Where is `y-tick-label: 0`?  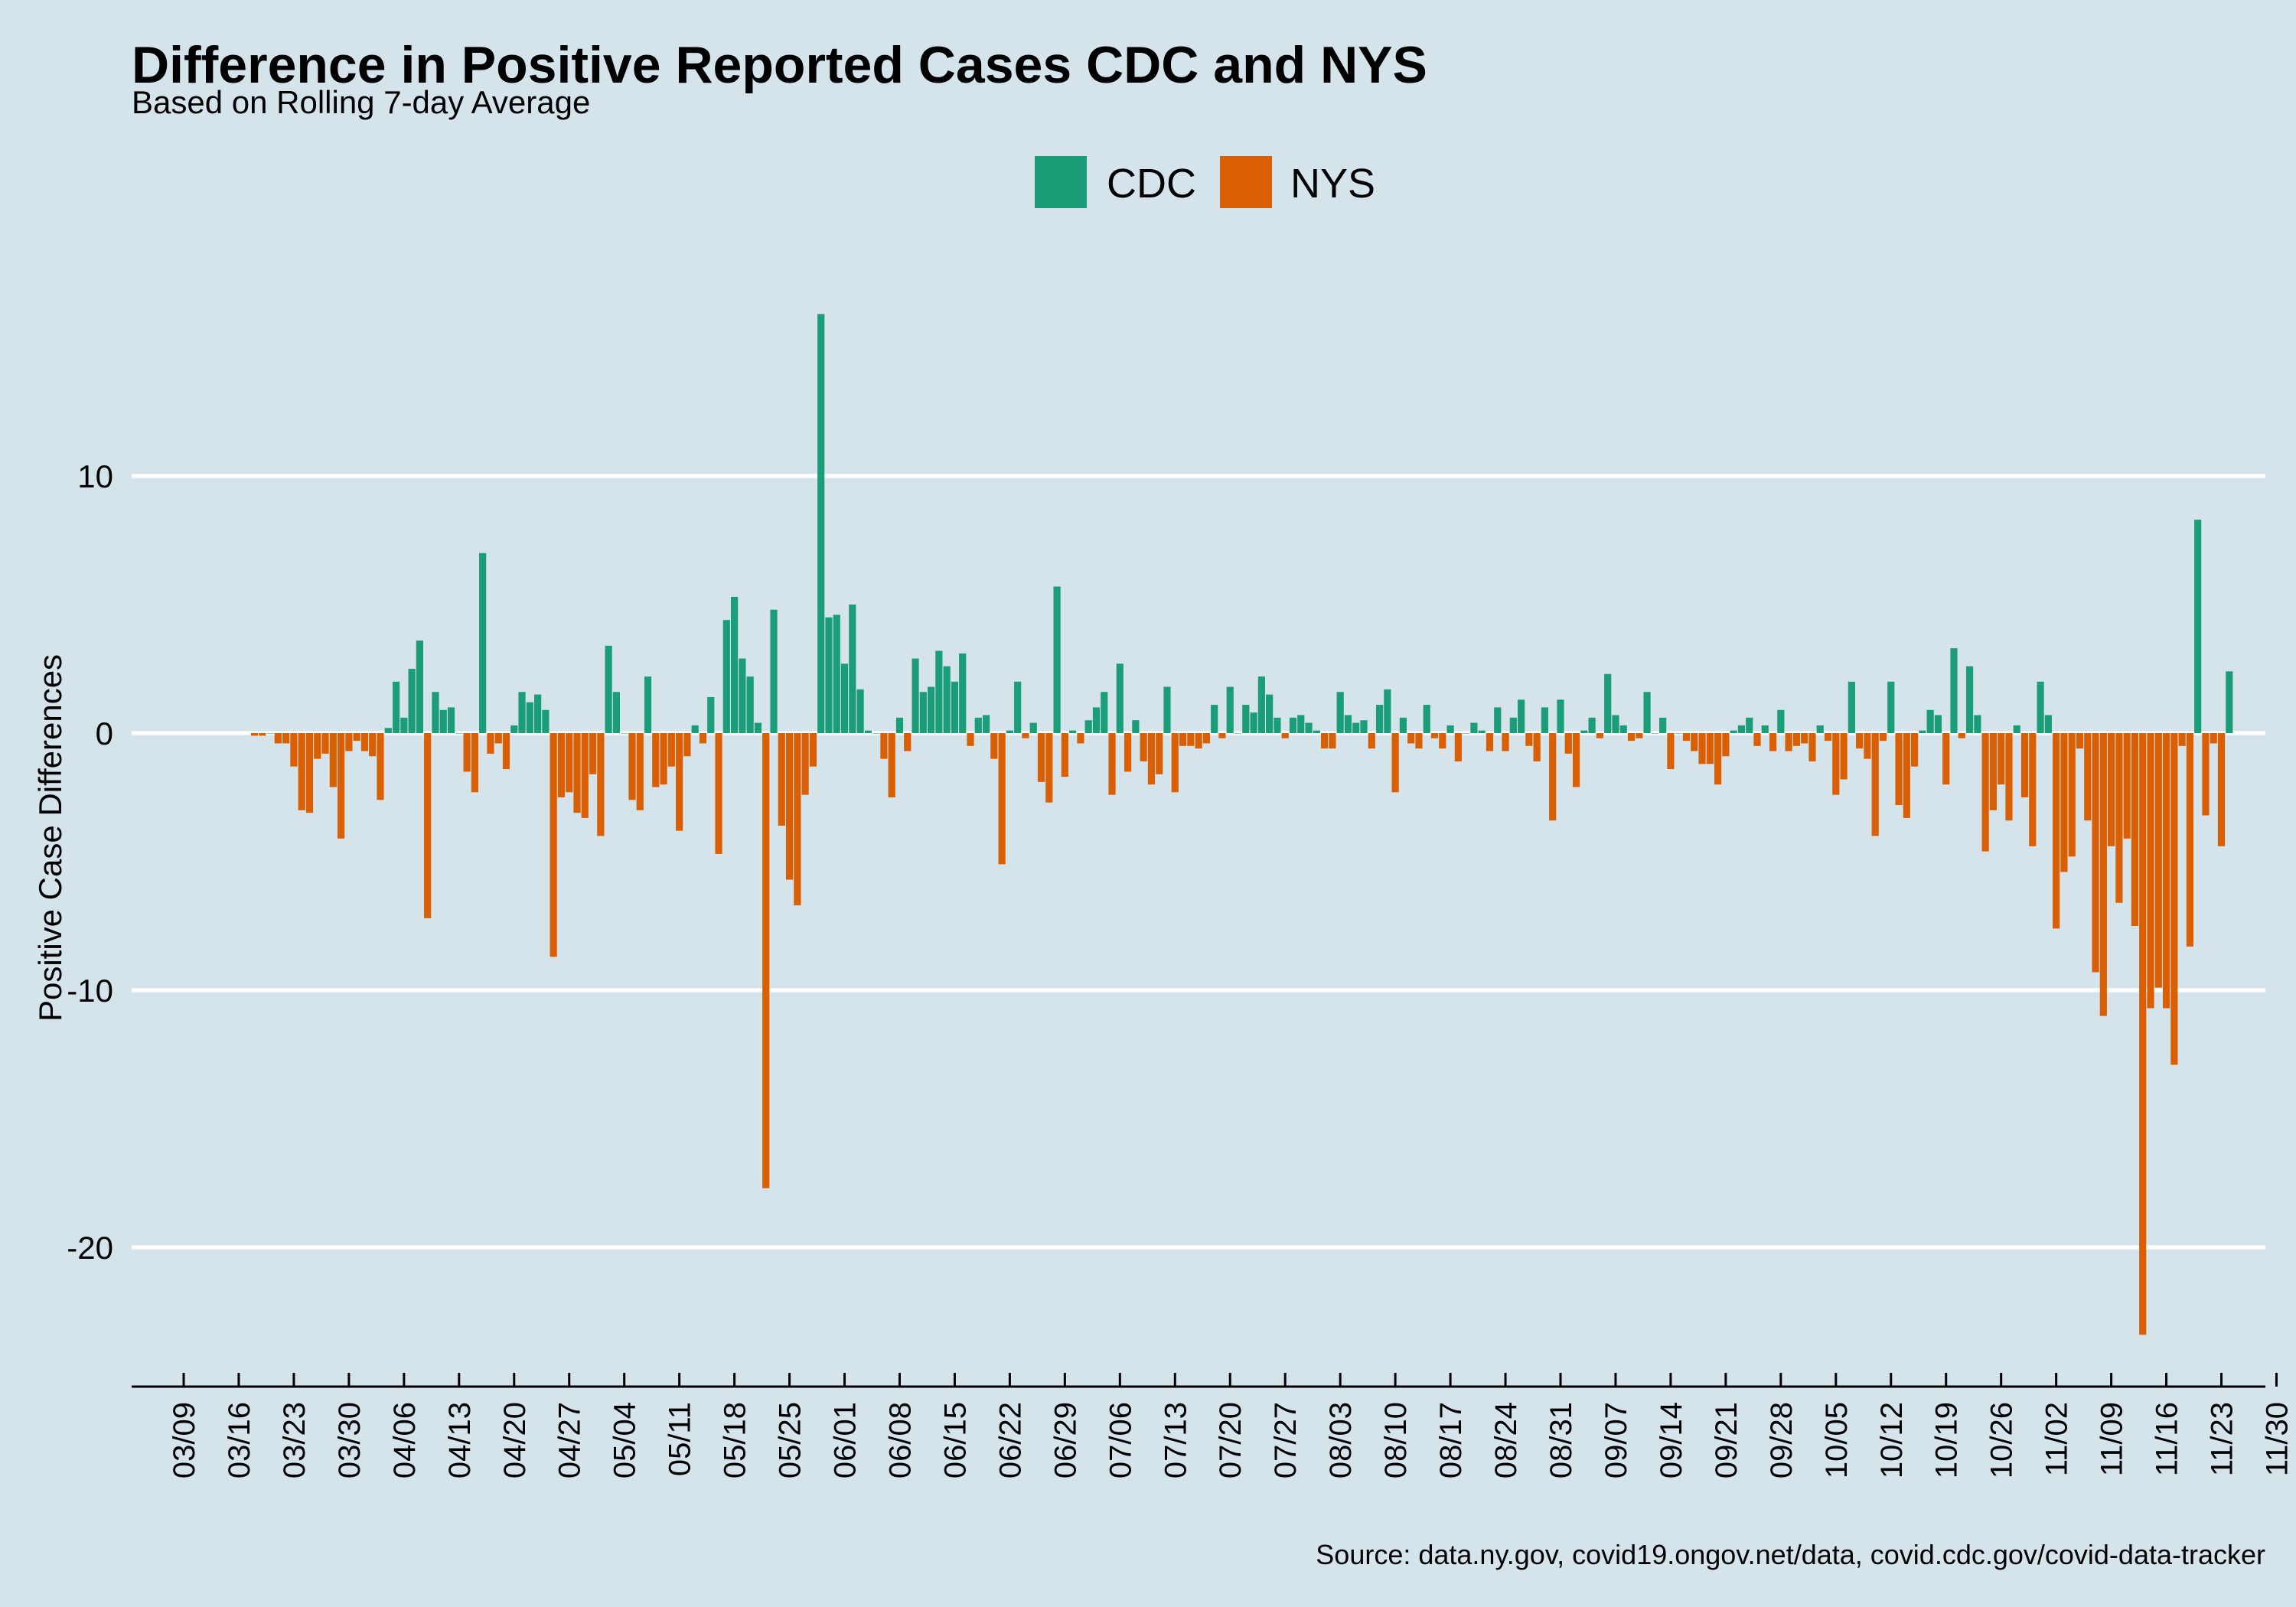
y-tick-label: 0 is located at coordinates (104, 733).